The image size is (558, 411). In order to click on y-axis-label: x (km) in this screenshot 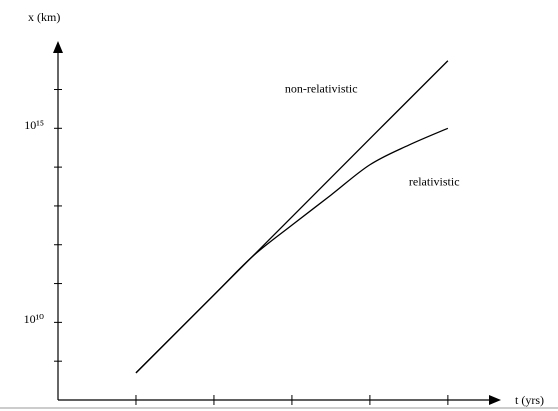, I will do `click(44, 17)`.